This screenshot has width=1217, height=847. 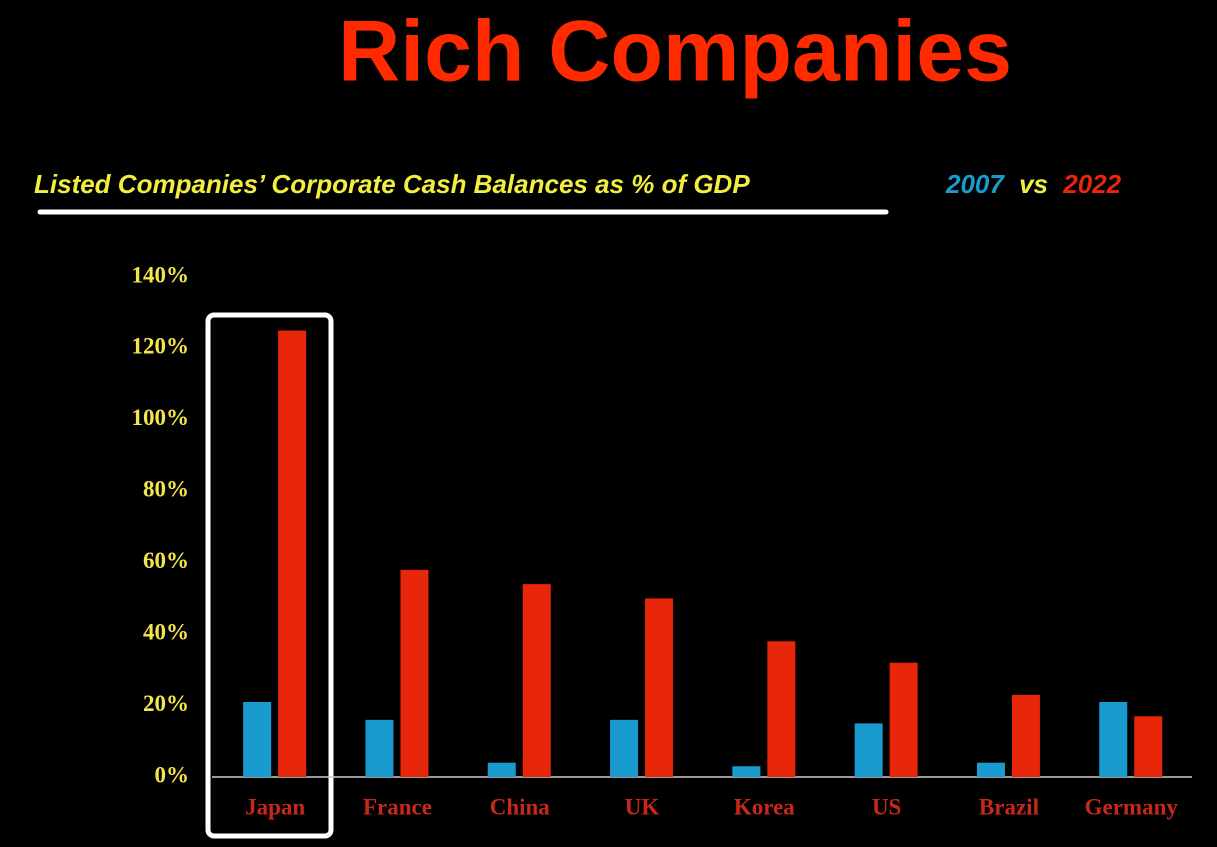 I want to click on legend-separator: vs, so click(x=1033, y=184).